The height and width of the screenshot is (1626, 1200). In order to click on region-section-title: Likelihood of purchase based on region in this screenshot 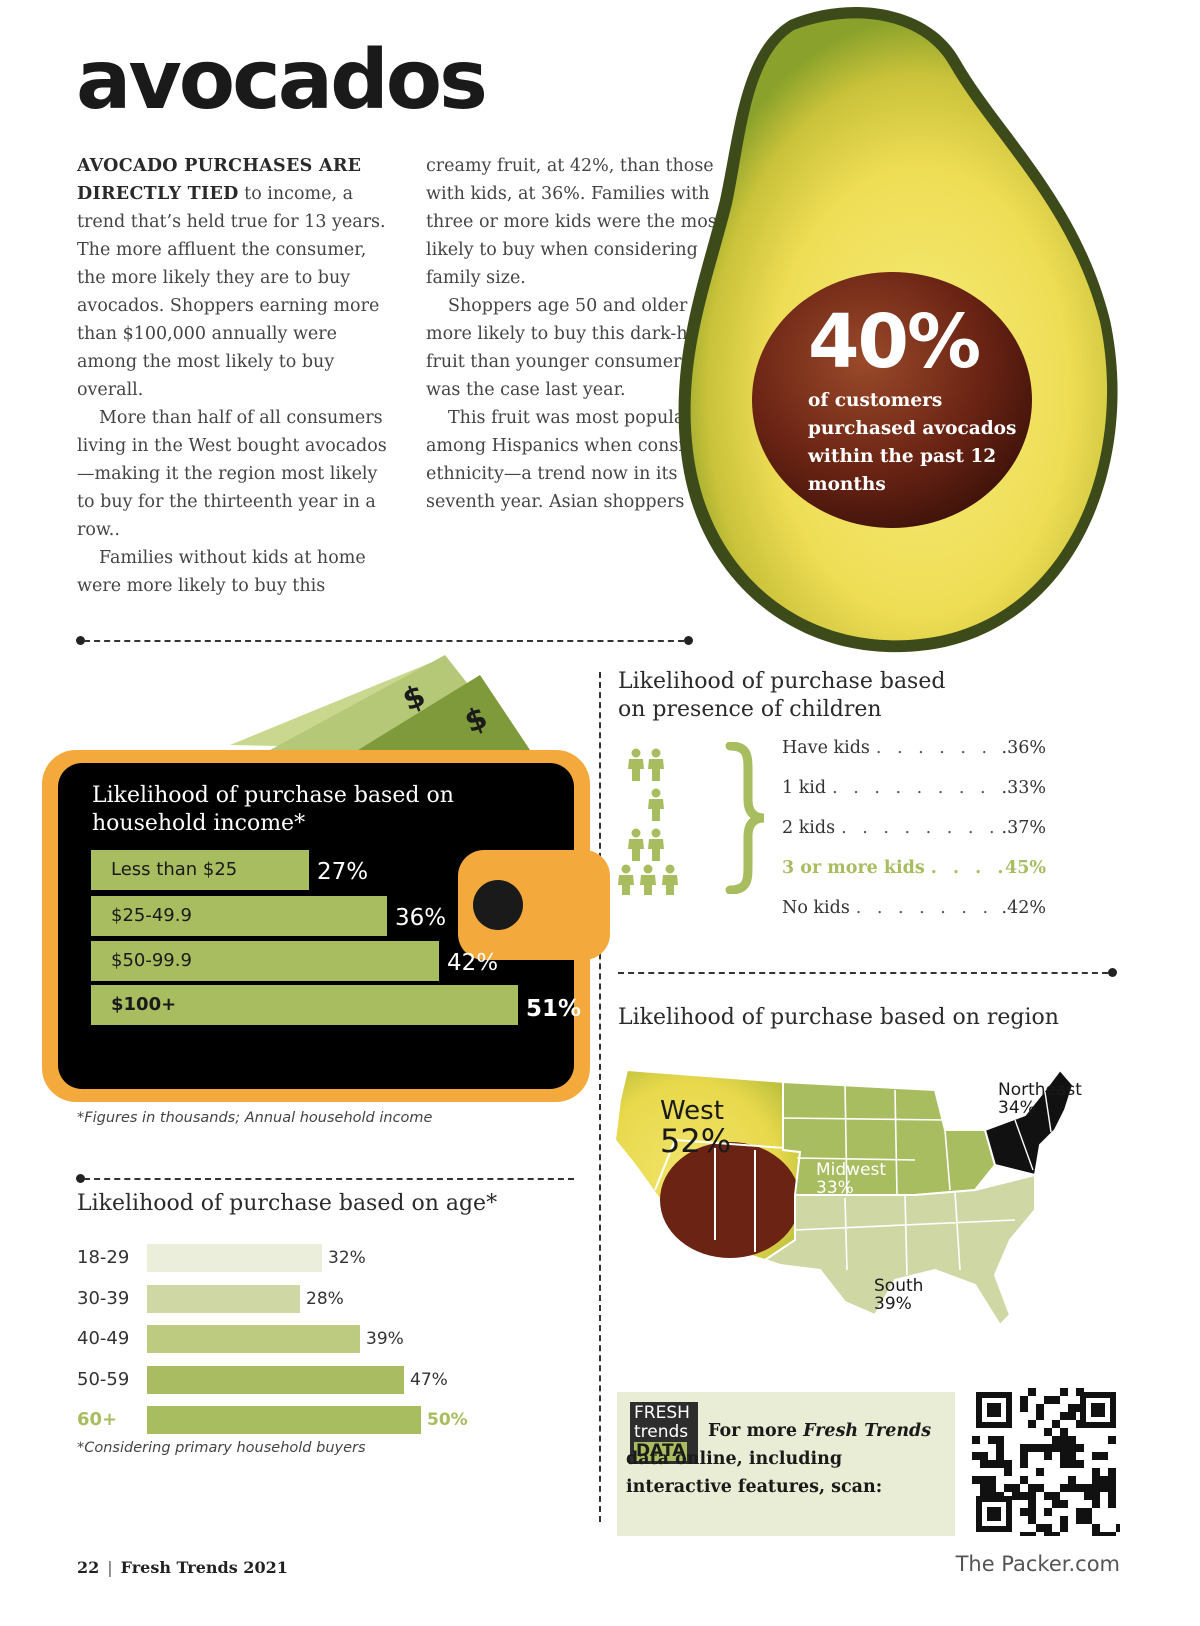, I will do `click(838, 1017)`.